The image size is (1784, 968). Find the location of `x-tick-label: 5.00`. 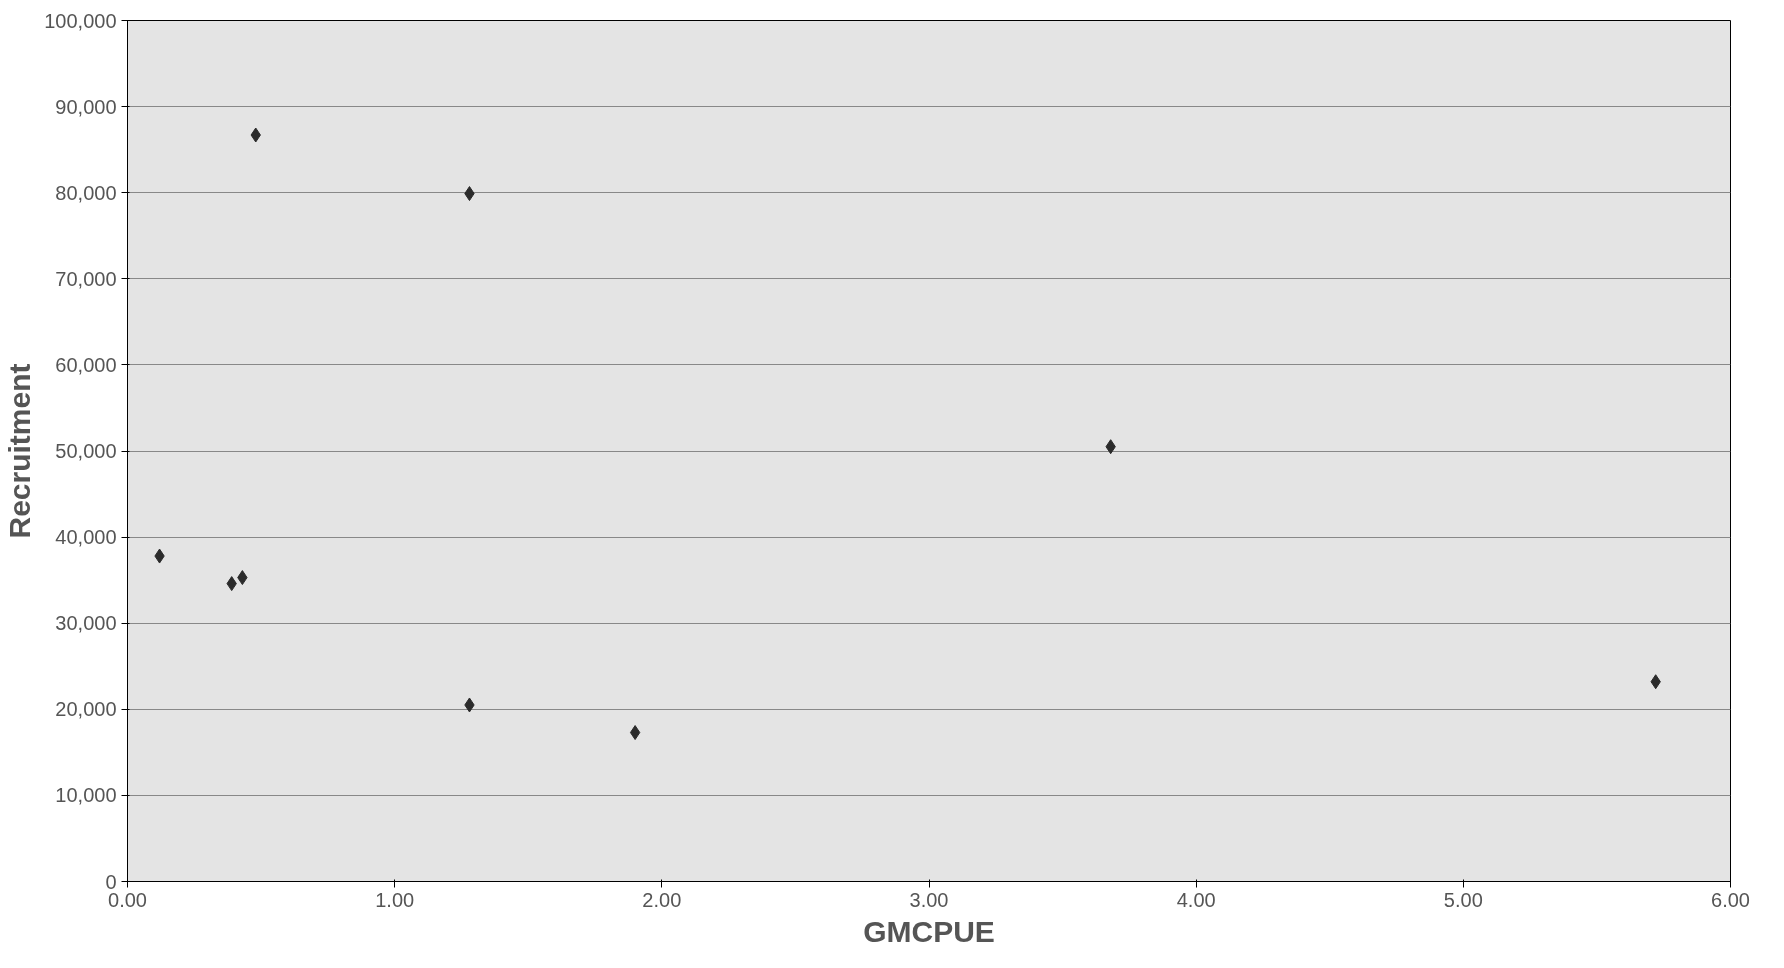

x-tick-label: 5.00 is located at coordinates (1463, 899).